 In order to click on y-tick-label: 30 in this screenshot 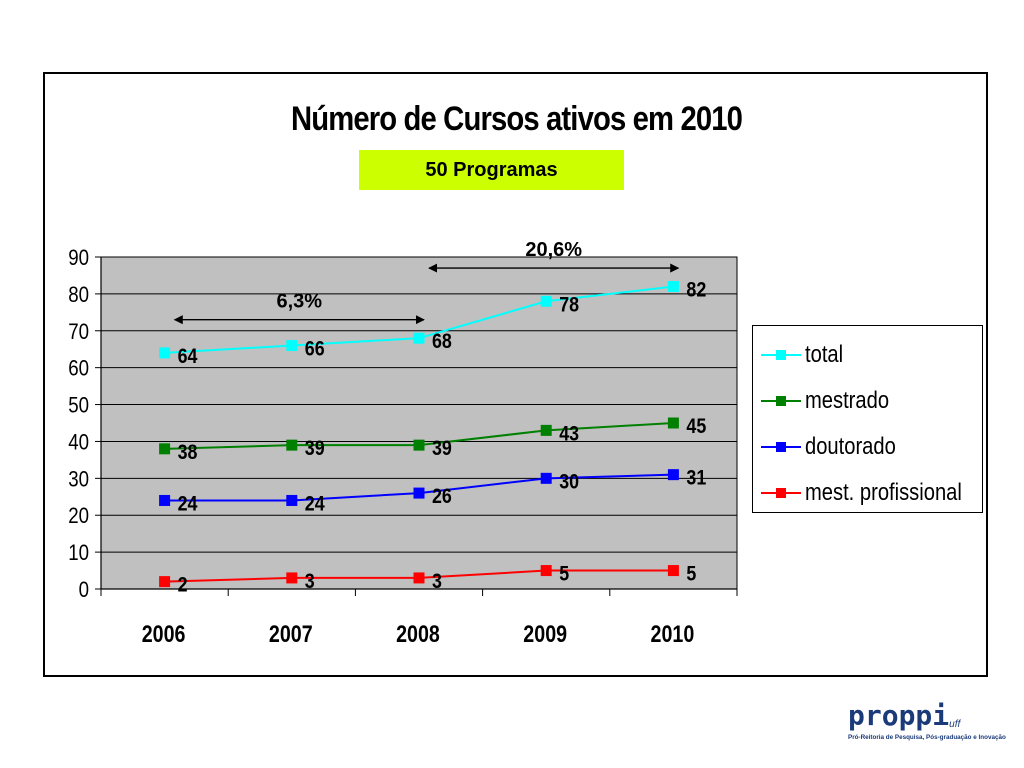, I will do `click(78, 480)`.